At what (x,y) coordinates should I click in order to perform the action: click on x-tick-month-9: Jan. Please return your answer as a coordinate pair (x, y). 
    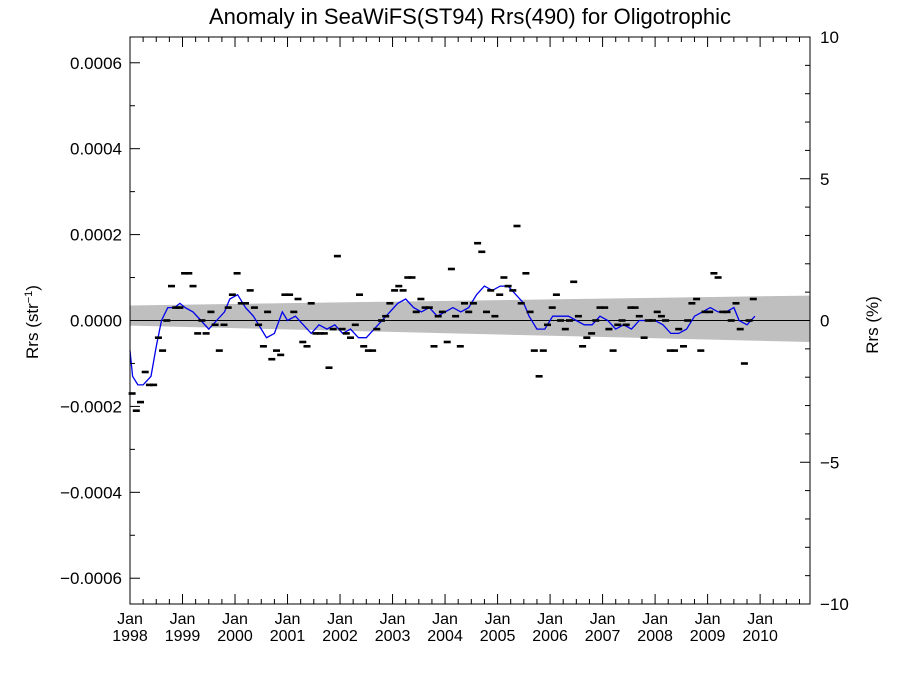
    Looking at the image, I should click on (603, 619).